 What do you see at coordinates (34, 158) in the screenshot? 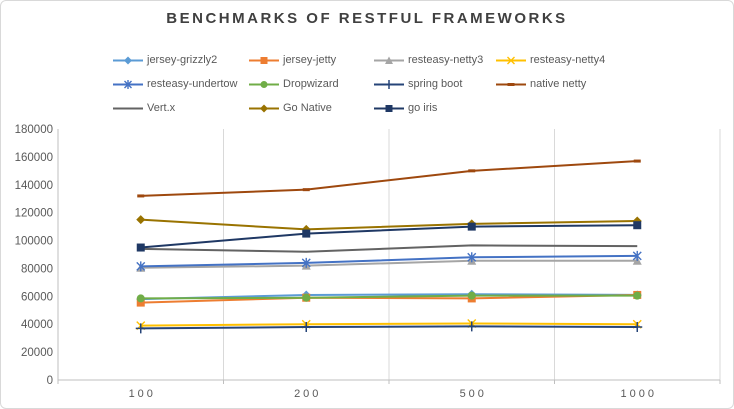
I see `y-axis-tick-label: 160000` at bounding box center [34, 158].